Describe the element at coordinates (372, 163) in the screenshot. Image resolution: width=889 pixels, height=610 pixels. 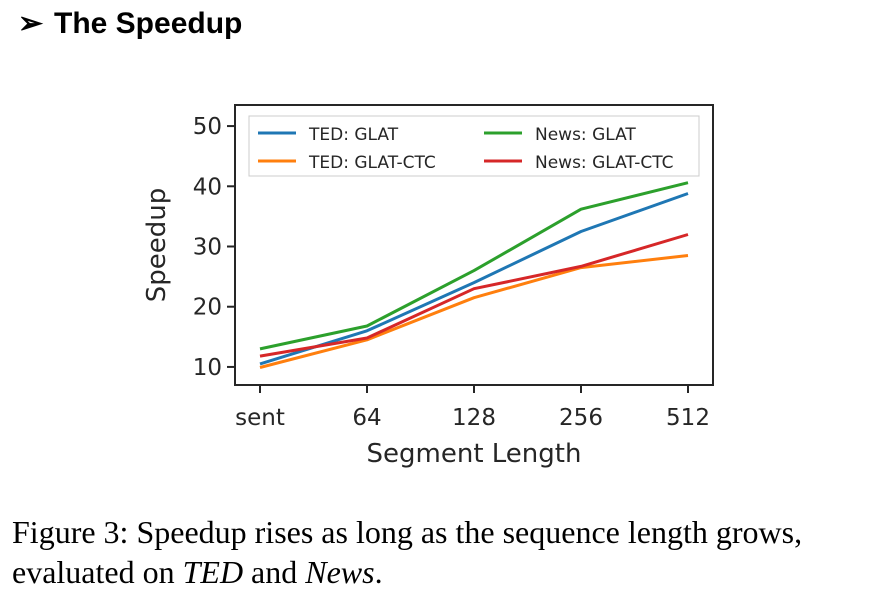
I see `legend-label-ted-glat-ctc: TED: GLAT-CTC` at that location.